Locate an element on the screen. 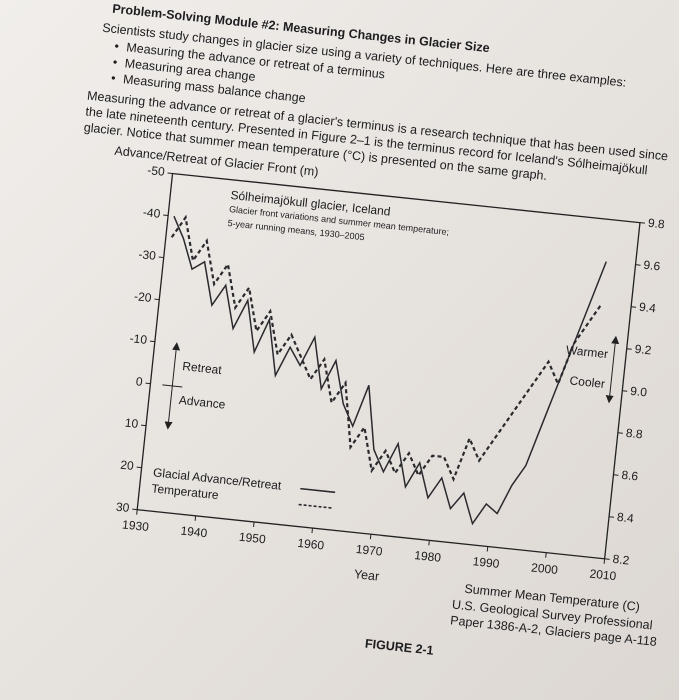 This screenshot has width=679, height=700. x-tick-label: 2010 is located at coordinates (603, 575).